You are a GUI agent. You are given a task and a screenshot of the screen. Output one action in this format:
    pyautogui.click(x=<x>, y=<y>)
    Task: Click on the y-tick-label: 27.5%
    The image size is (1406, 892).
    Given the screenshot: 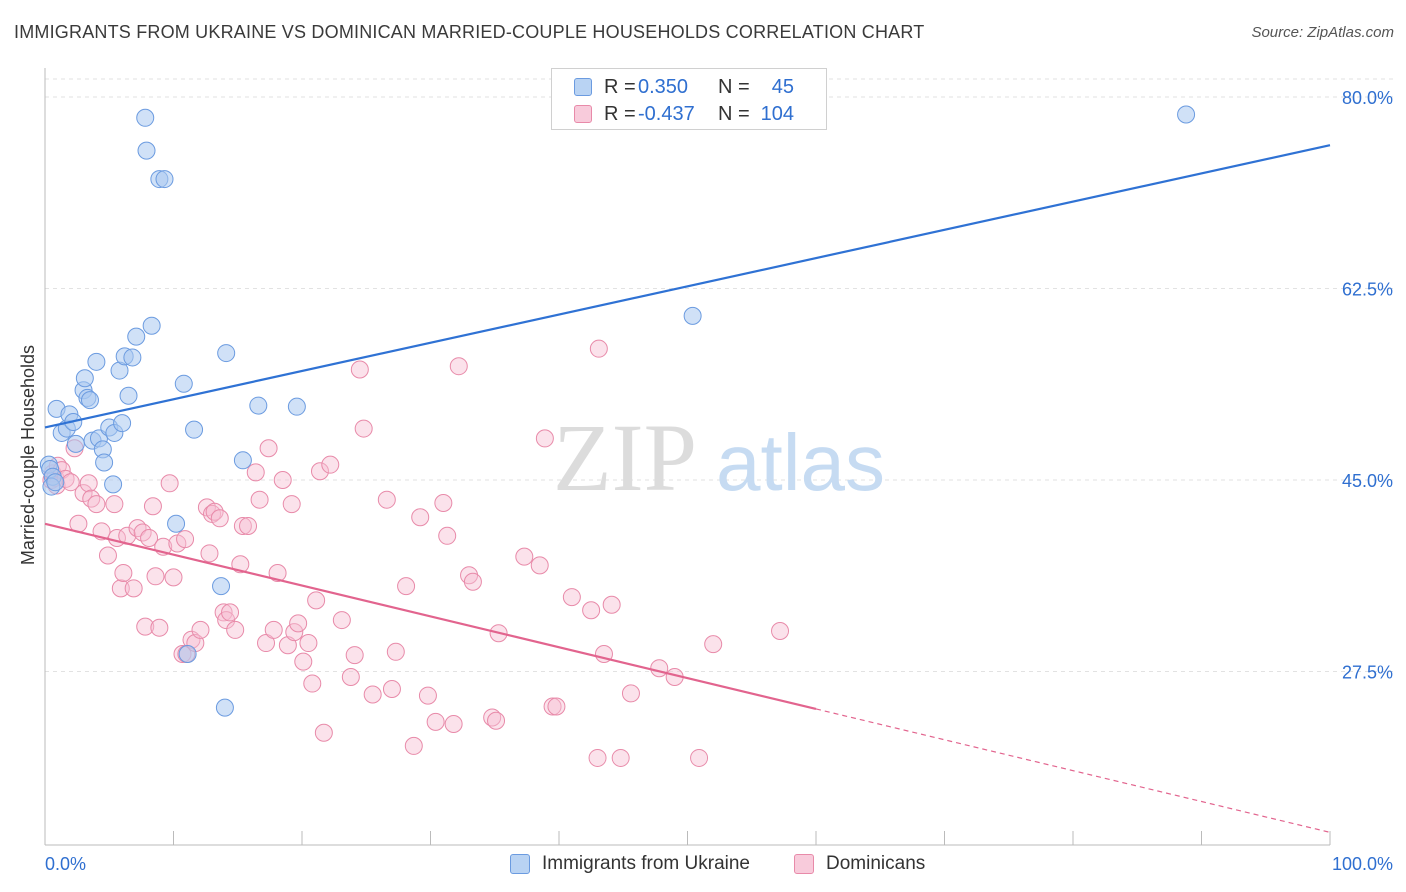 What is the action you would take?
    pyautogui.click(x=1367, y=673)
    